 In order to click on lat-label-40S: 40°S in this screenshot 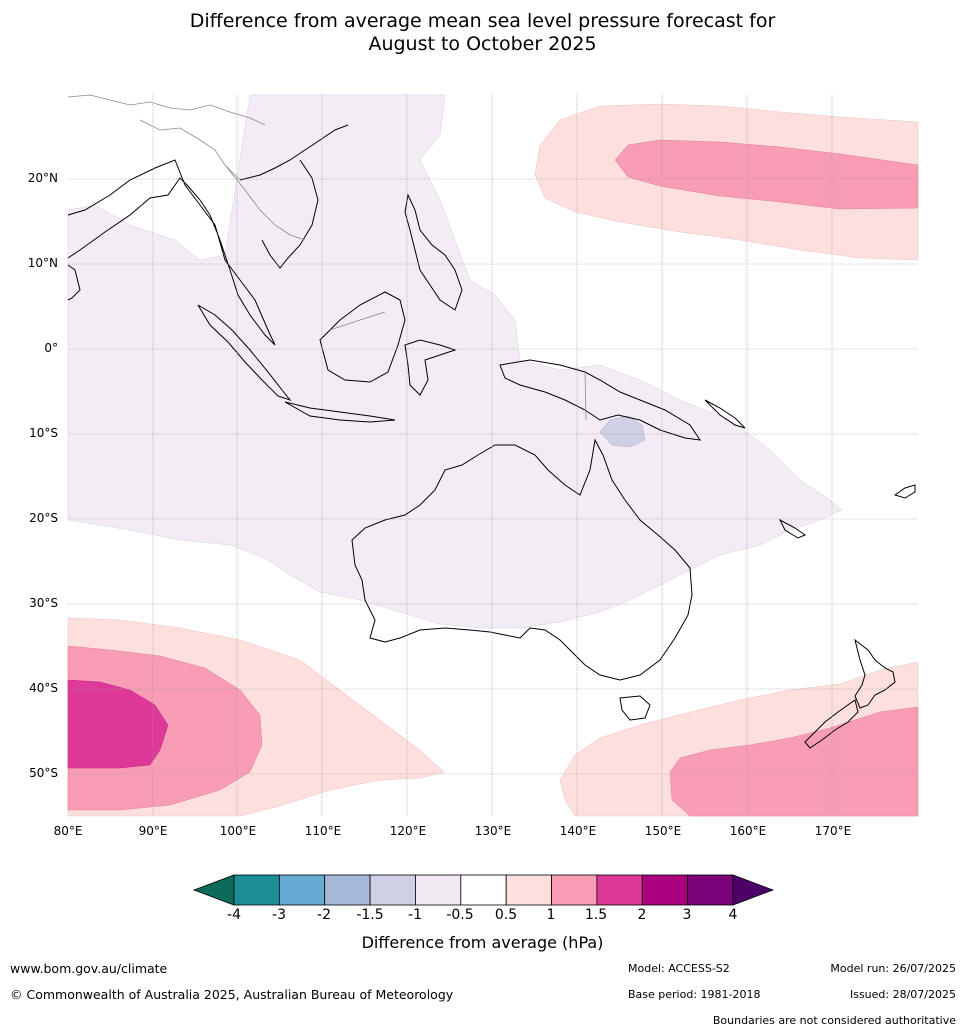, I will do `click(43, 688)`.